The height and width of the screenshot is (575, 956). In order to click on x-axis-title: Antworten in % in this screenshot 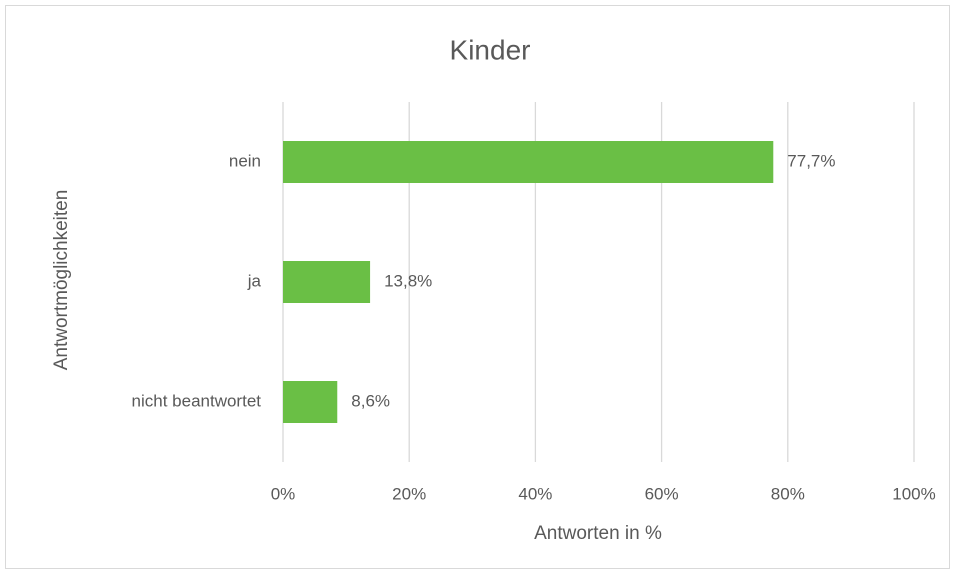, I will do `click(598, 533)`.